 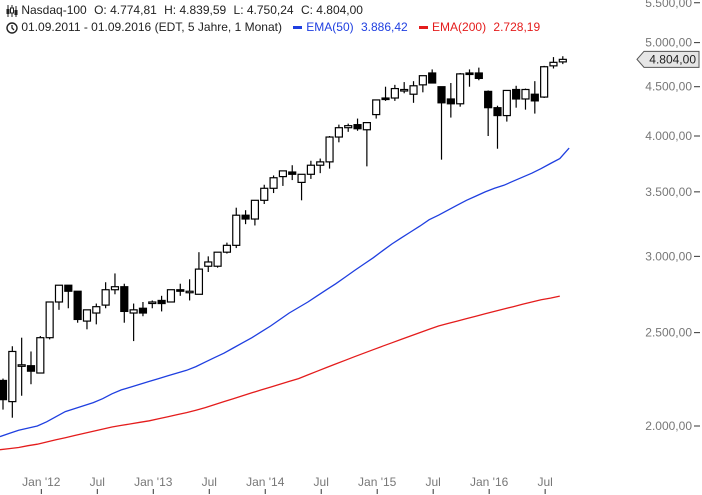 What do you see at coordinates (668, 5) in the screenshot?
I see `y-axis-label: 5.500,00` at bounding box center [668, 5].